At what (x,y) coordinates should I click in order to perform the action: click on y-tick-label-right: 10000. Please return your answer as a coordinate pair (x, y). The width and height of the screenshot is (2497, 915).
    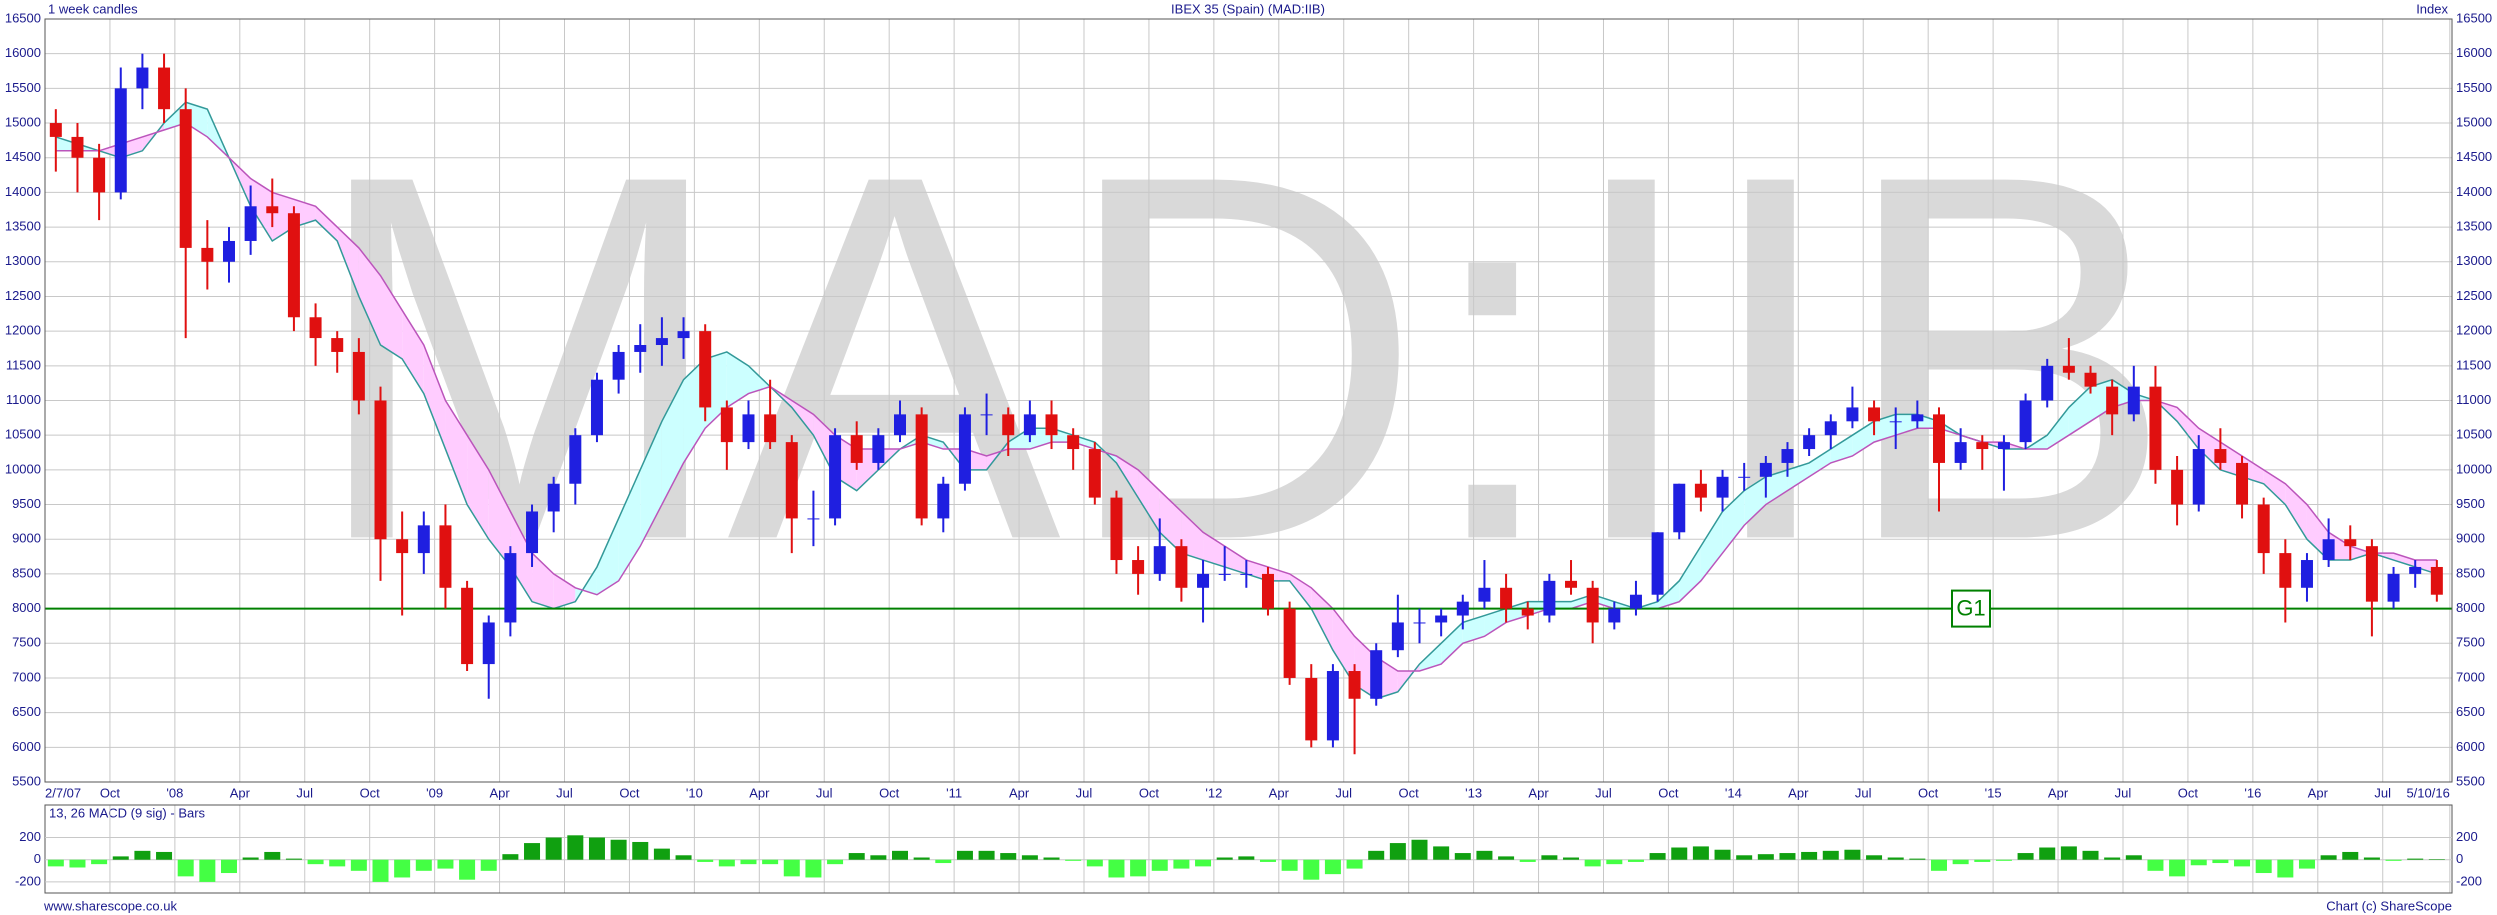
    Looking at the image, I should click on (2474, 468).